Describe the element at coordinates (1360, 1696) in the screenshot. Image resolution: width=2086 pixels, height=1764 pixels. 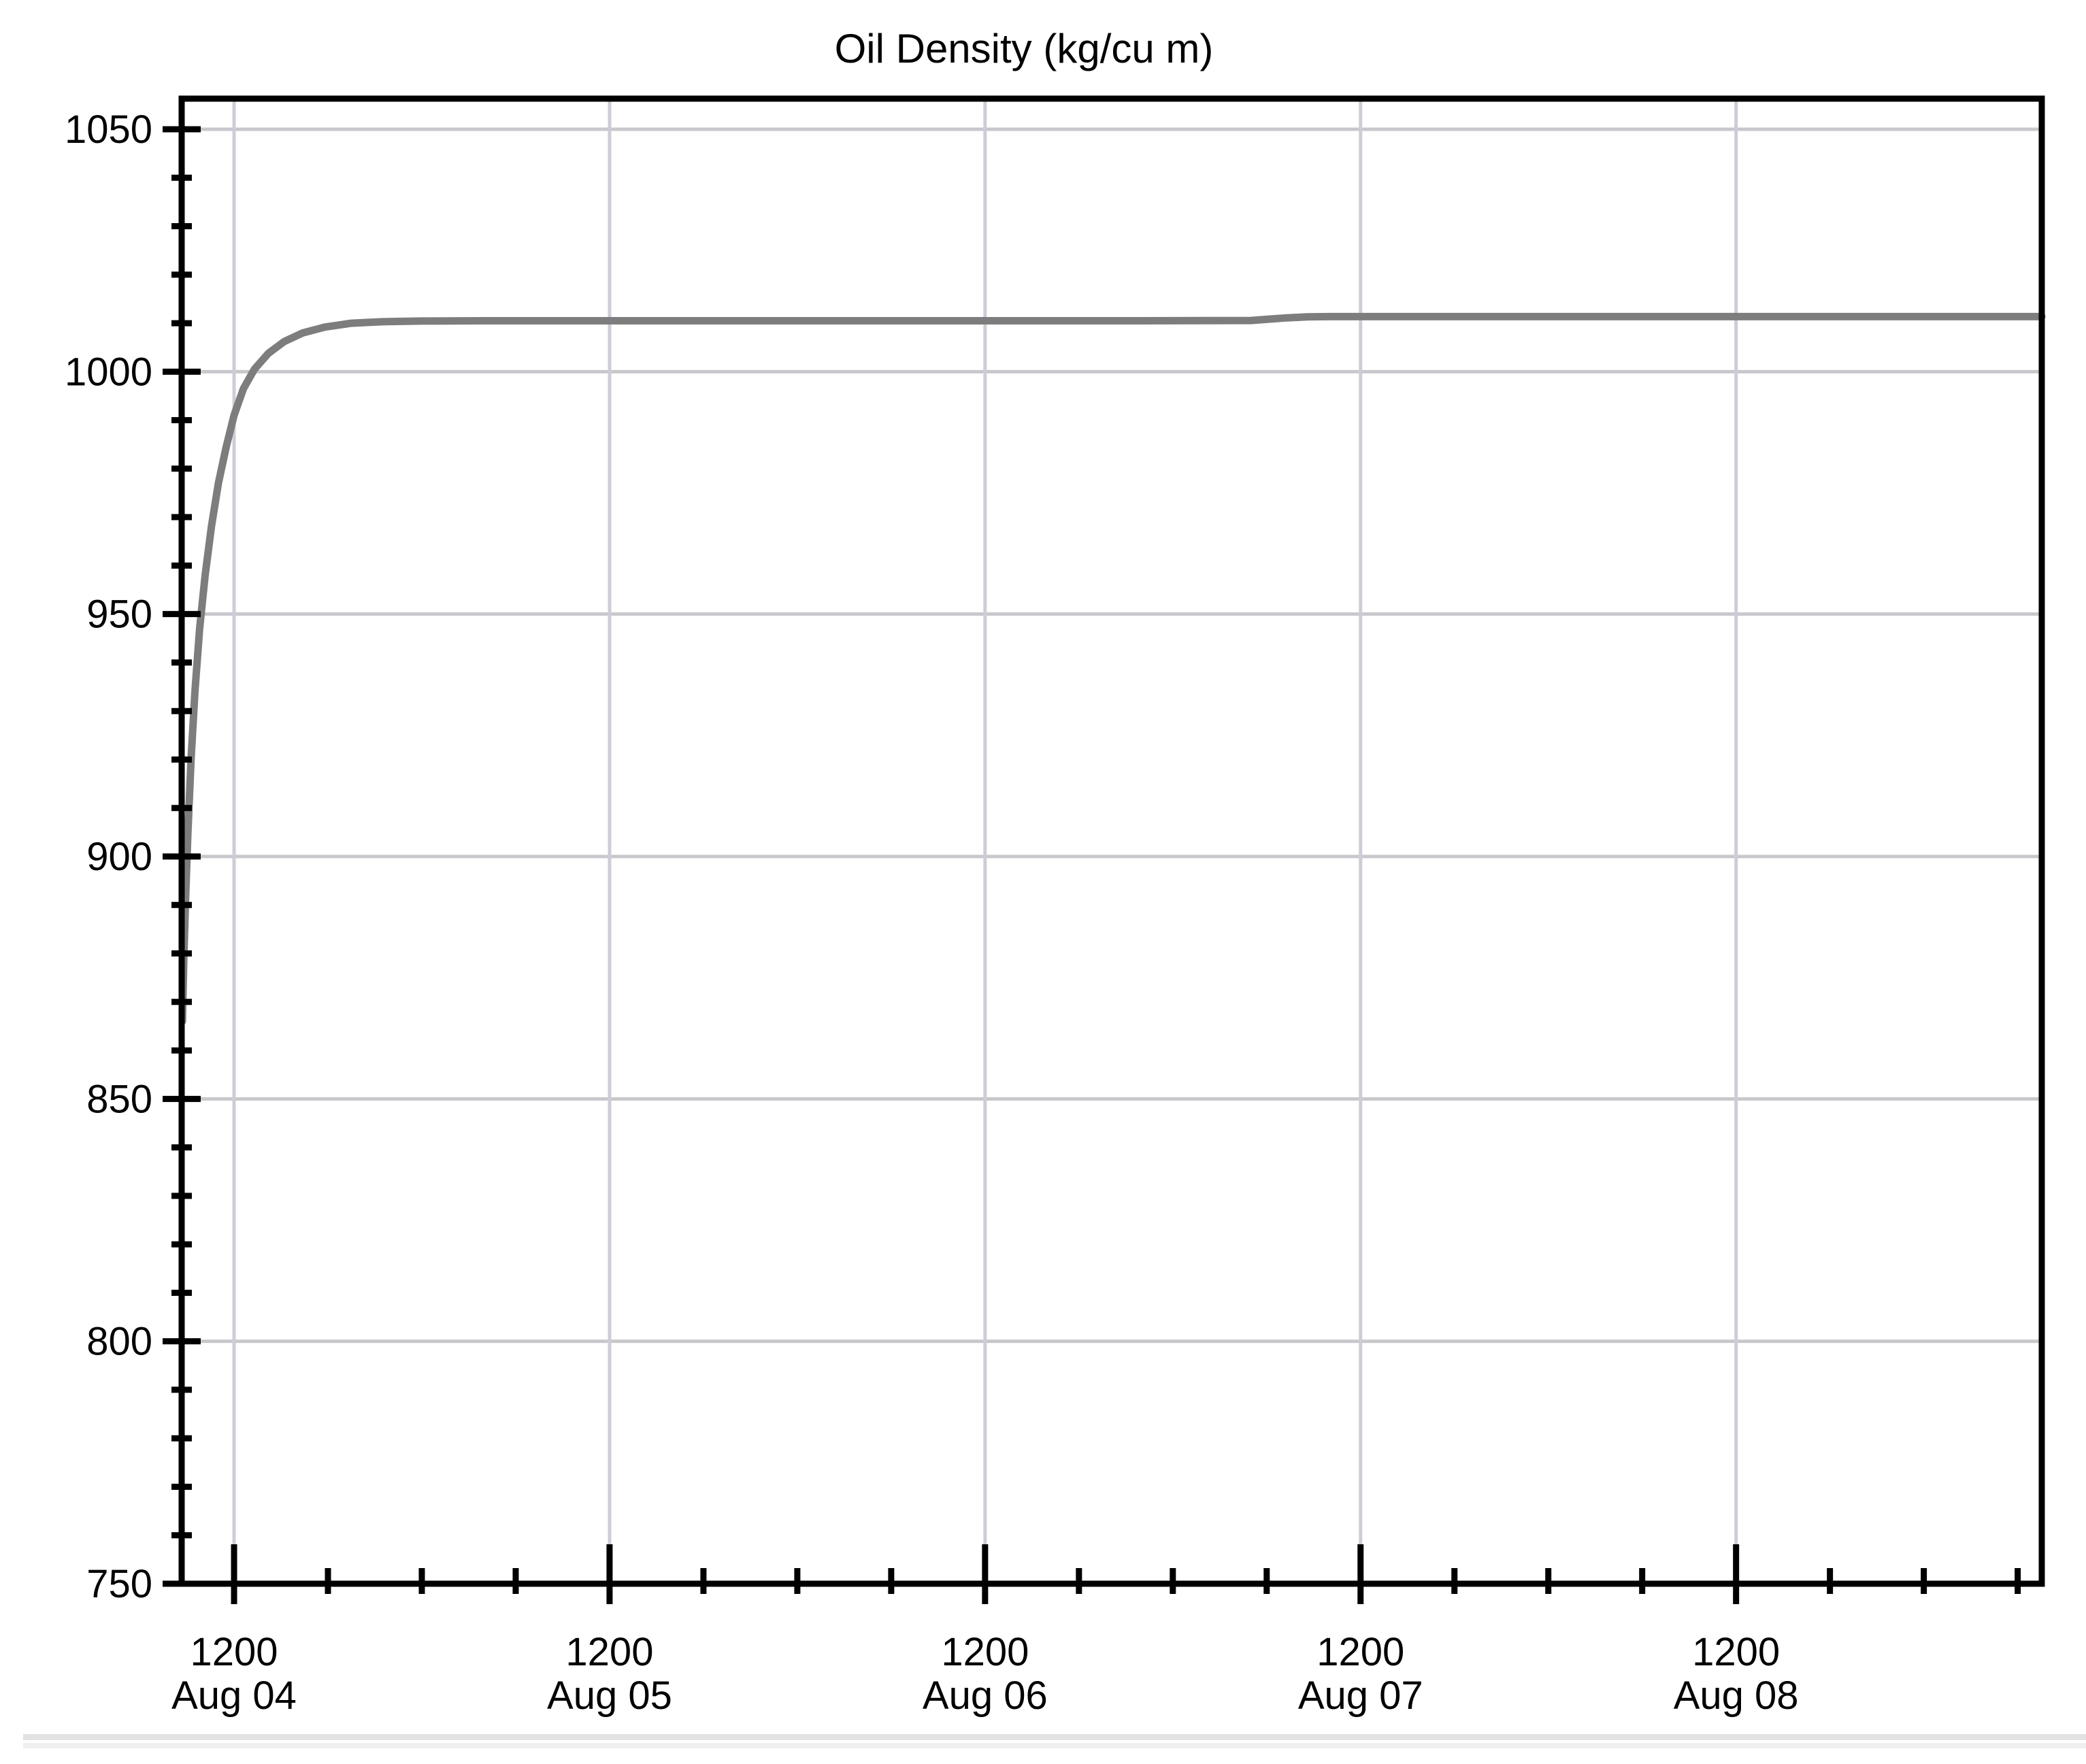
I see `x-tick-date-label: Aug 07` at that location.